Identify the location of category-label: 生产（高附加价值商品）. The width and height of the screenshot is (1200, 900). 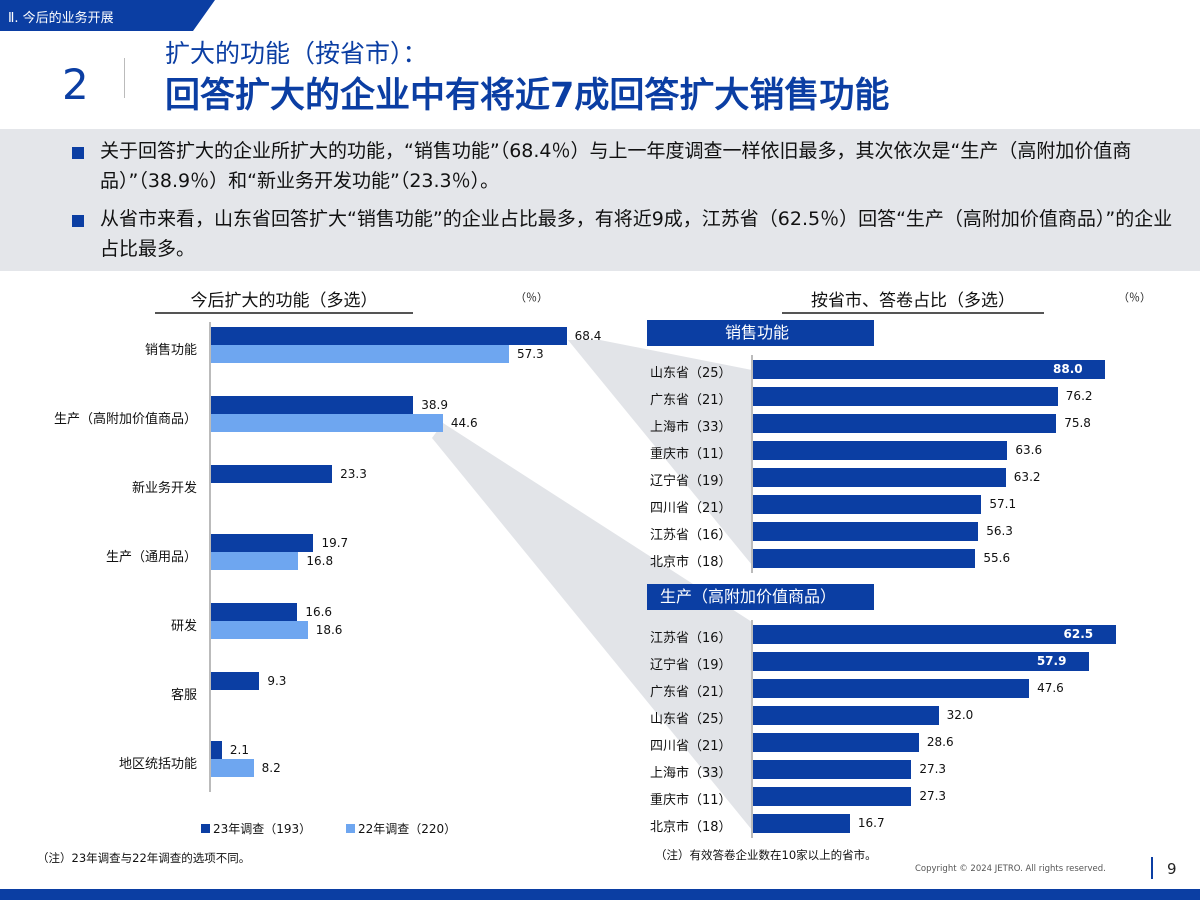
(125, 419).